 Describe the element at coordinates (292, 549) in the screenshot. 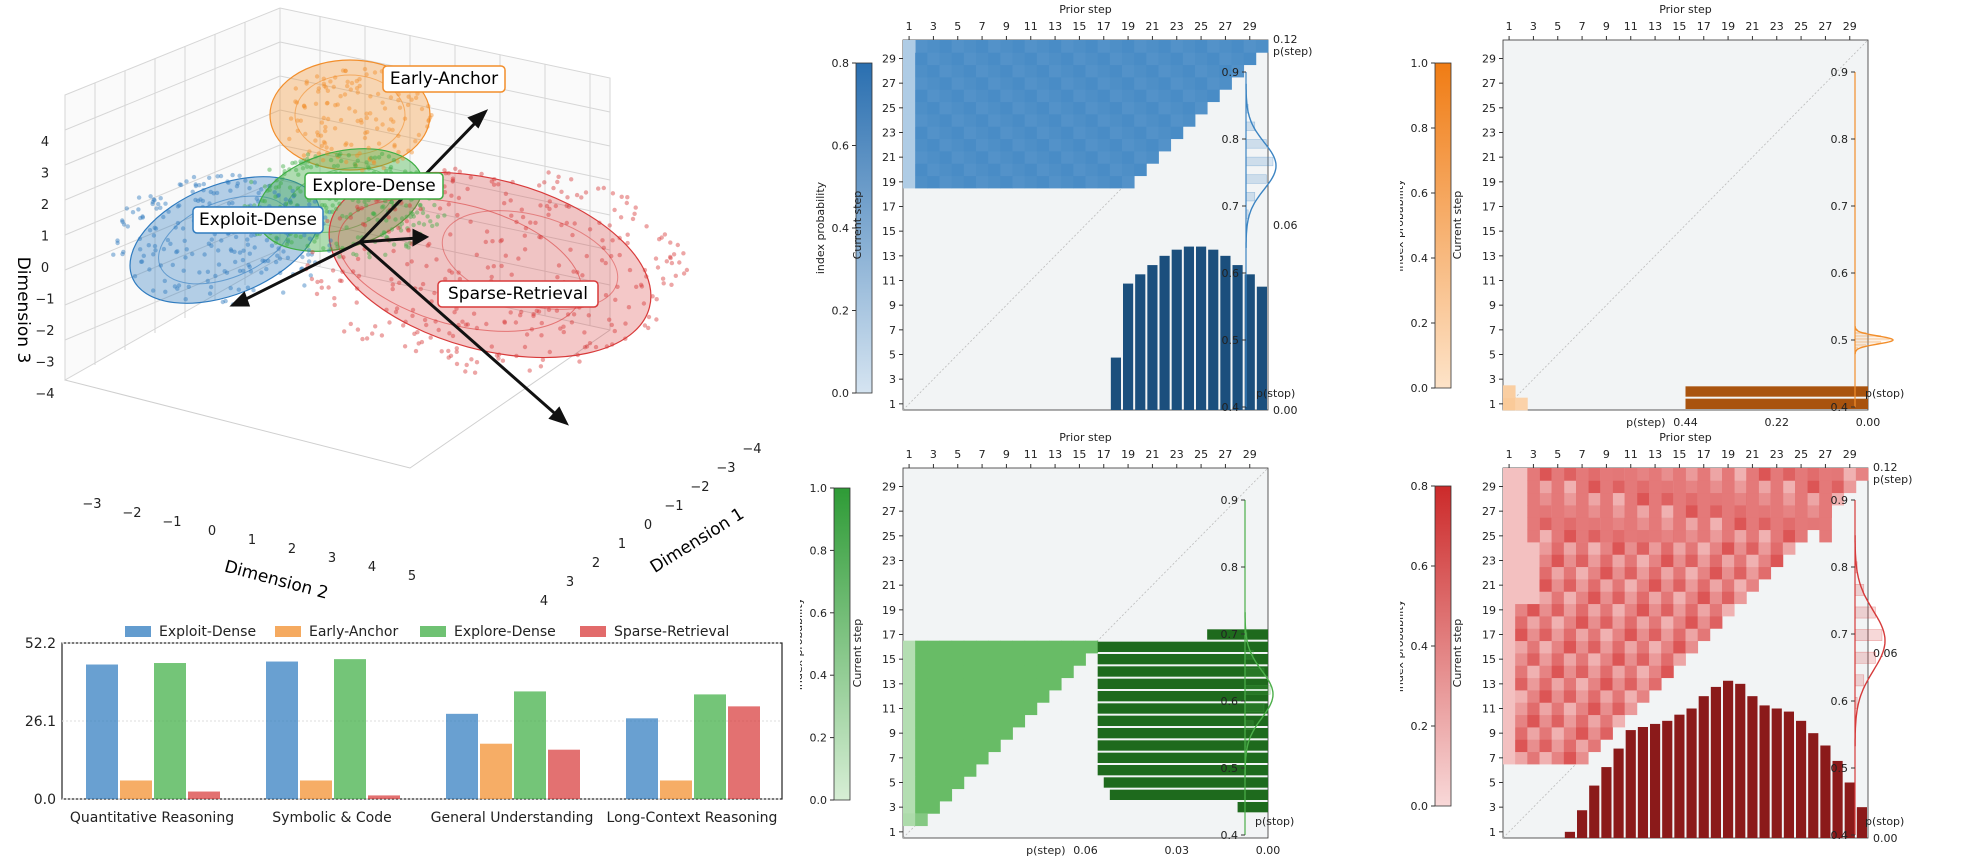

I see `tick-label: 2` at that location.